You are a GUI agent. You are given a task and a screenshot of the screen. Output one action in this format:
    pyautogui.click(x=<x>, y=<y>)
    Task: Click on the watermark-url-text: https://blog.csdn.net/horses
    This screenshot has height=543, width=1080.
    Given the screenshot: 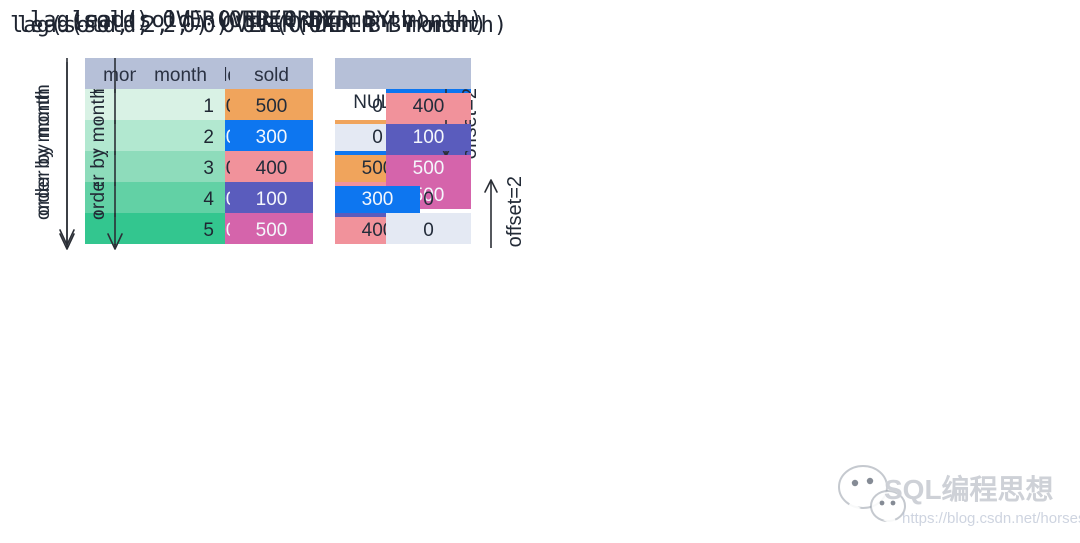 What is the action you would take?
    pyautogui.click(x=991, y=518)
    